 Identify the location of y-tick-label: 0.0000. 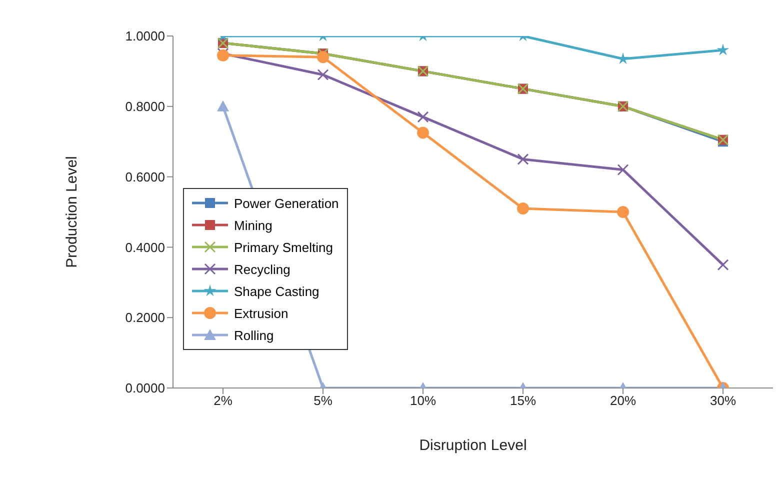
(145, 388).